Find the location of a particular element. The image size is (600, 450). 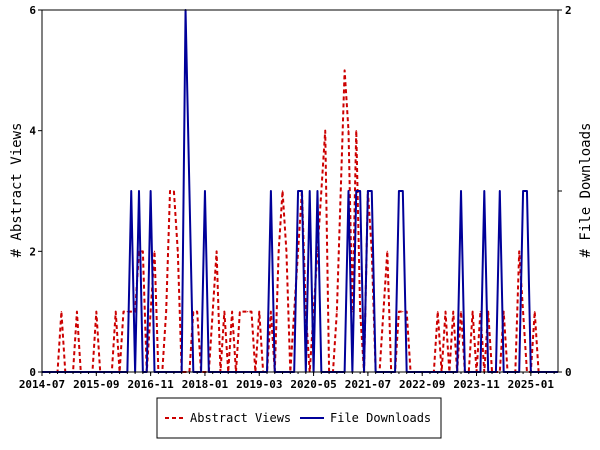

legend-label-abstract-views: Abstract Views is located at coordinates (240, 418).